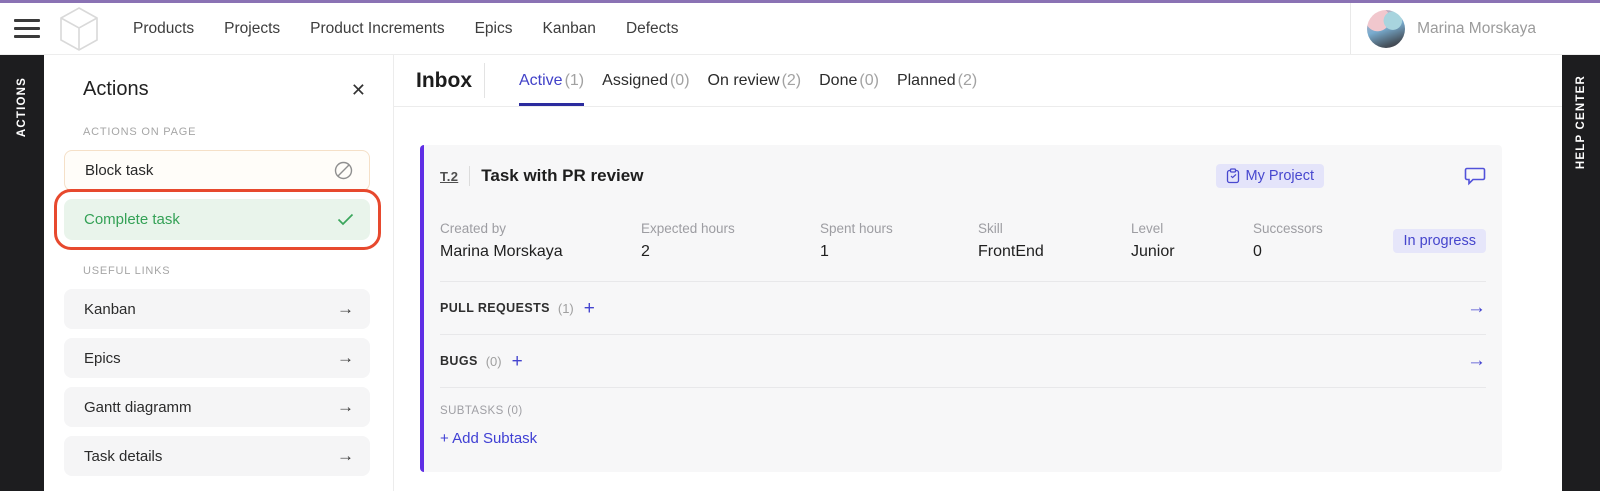 Image resolution: width=1600 pixels, height=491 pixels. What do you see at coordinates (645, 251) in the screenshot?
I see `field-value: 2` at bounding box center [645, 251].